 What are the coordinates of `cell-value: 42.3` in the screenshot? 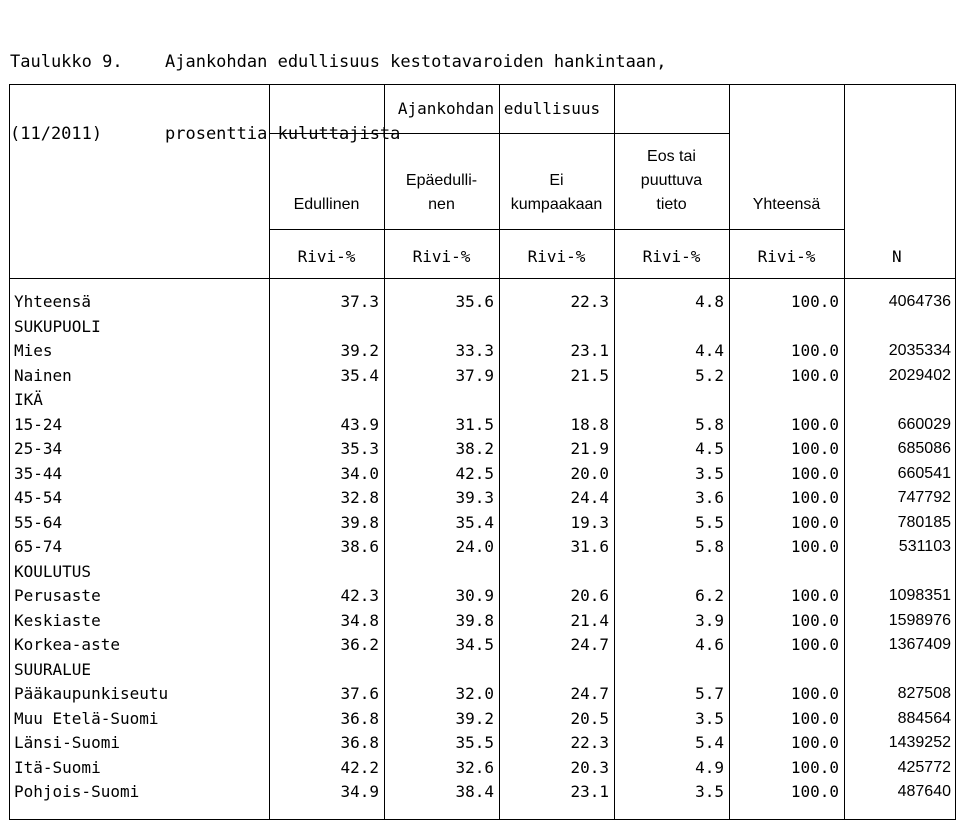 It's located at (359, 595).